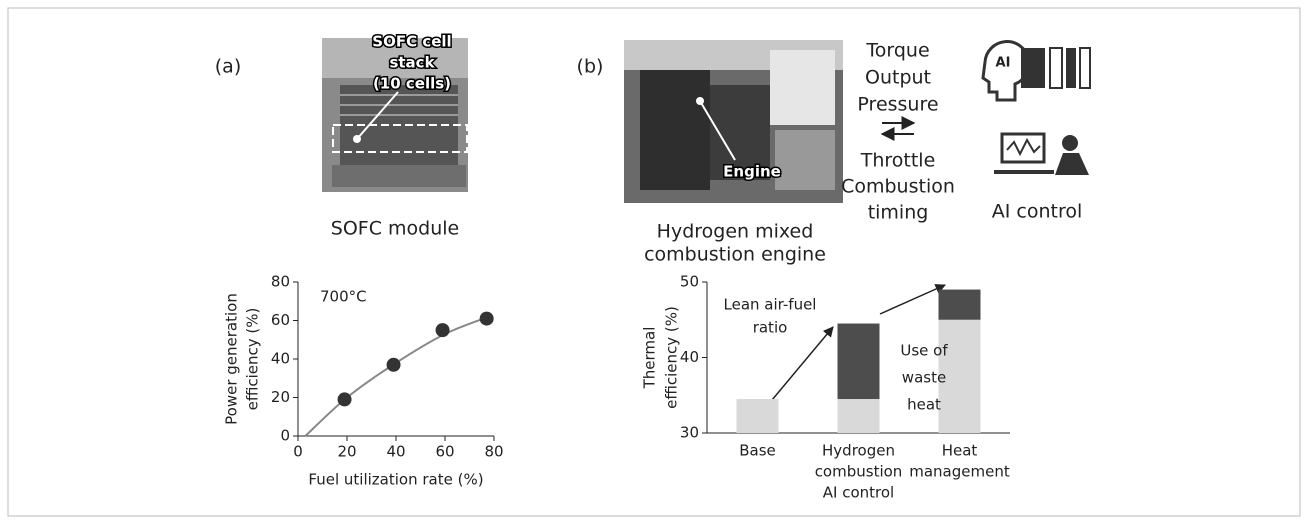 The width and height of the screenshot is (1309, 525). I want to click on photo-caption: SOFC module, so click(395, 229).